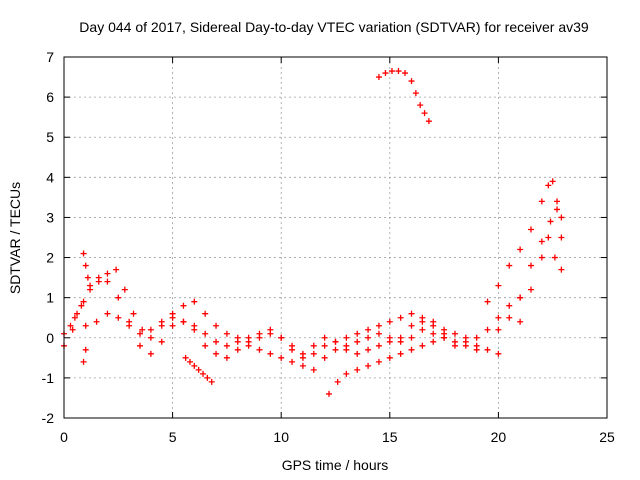 The image size is (640, 480). What do you see at coordinates (64, 437) in the screenshot?
I see `x-tick-label: 0` at bounding box center [64, 437].